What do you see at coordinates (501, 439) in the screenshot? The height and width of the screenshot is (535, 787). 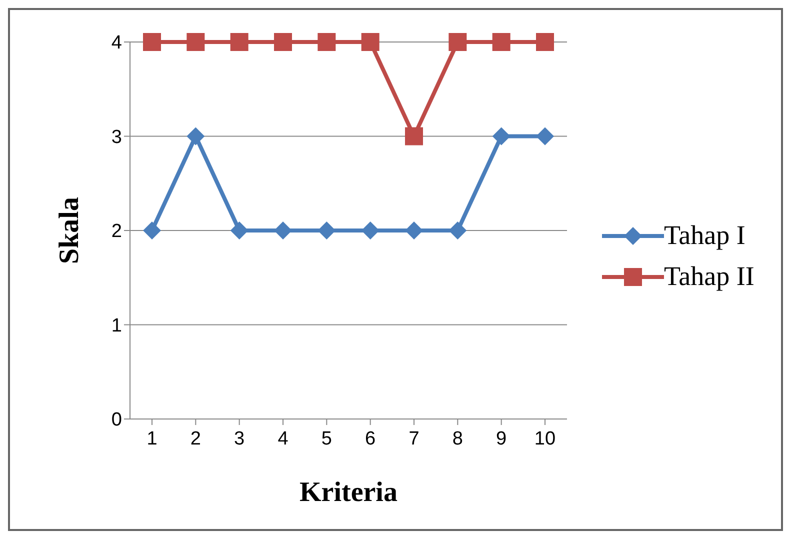 I see `x-tick-label: 9` at bounding box center [501, 439].